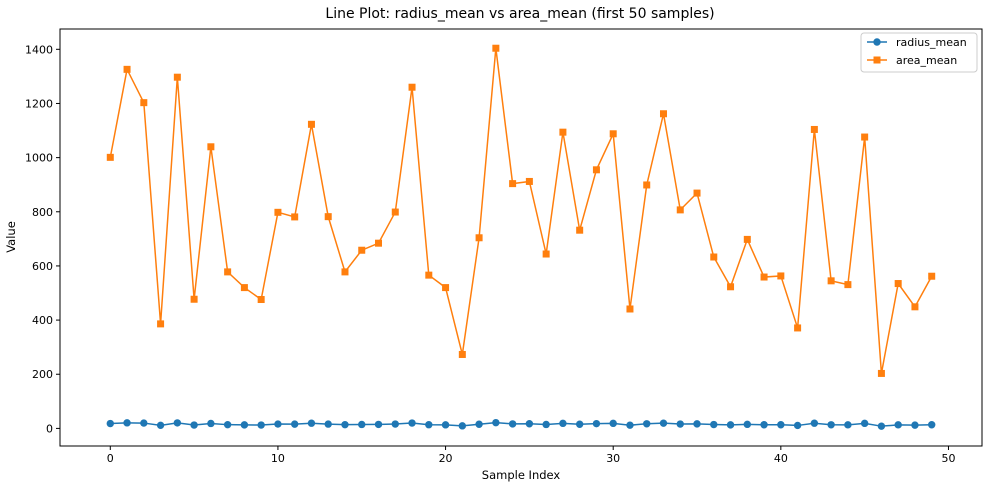 The width and height of the screenshot is (989, 489). Describe the element at coordinates (948, 458) in the screenshot. I see `x-tick-label: 50` at that location.